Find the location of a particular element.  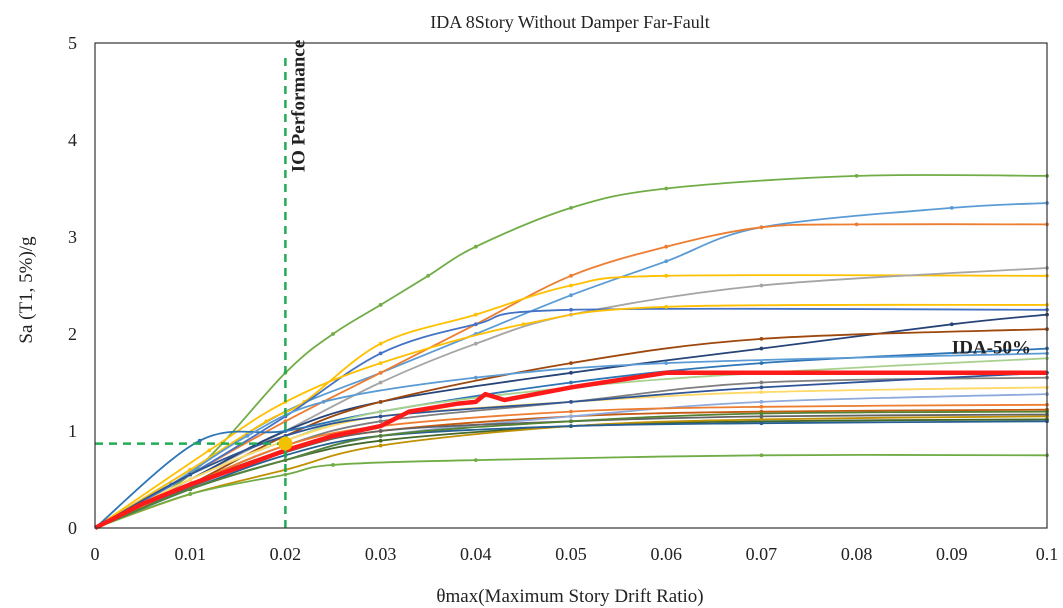

x-tick-label: 0.09 is located at coordinates (952, 554).